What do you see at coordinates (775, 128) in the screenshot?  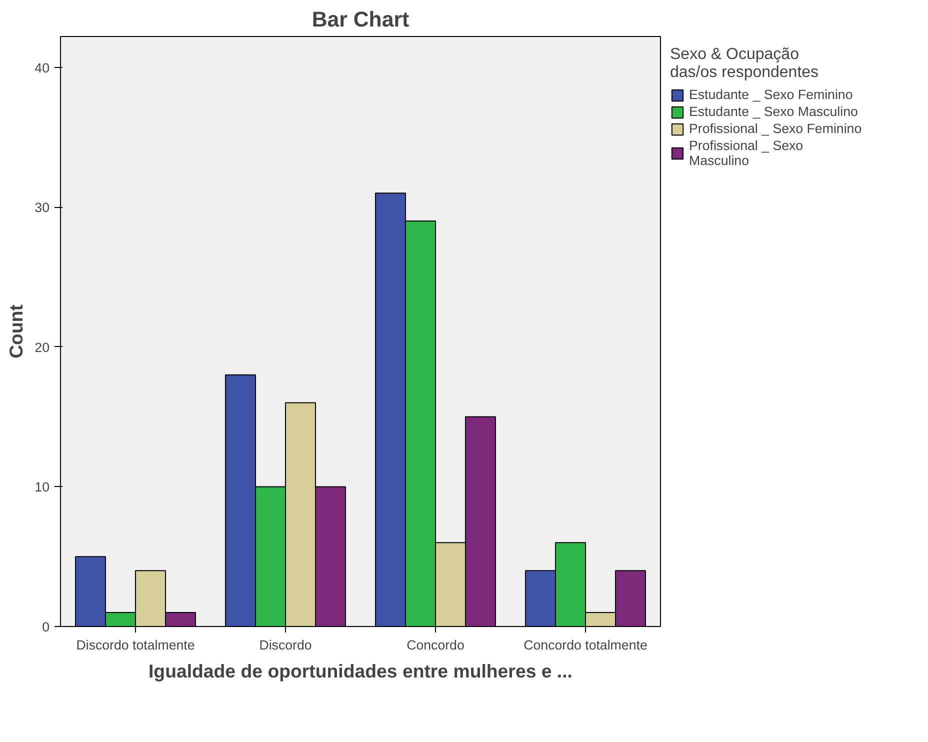 I see `legend-label: Profissional _ Sexo Feminino` at bounding box center [775, 128].